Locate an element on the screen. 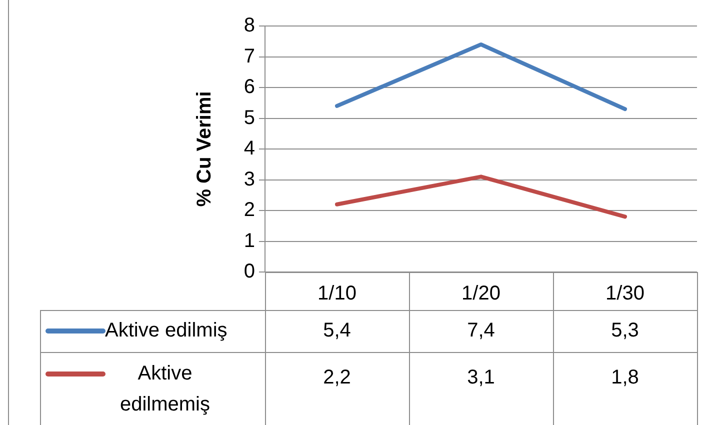 The width and height of the screenshot is (703, 425). y-tick-label: 3 is located at coordinates (249, 179).